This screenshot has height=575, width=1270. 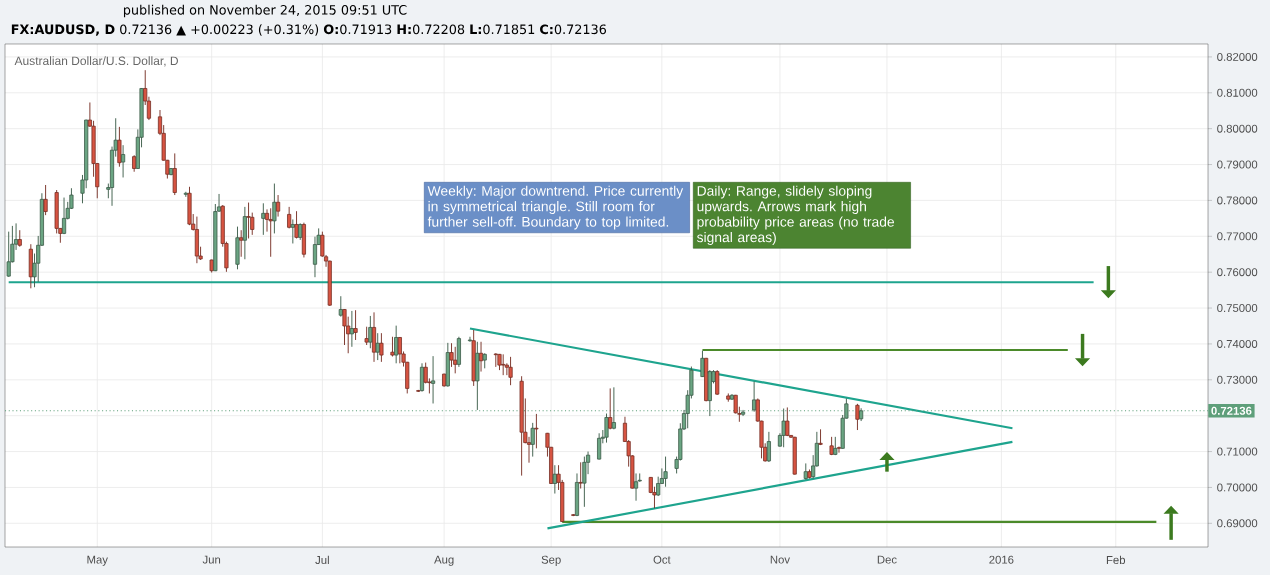 I want to click on y-tick-label: 0.82000, so click(x=1237, y=56).